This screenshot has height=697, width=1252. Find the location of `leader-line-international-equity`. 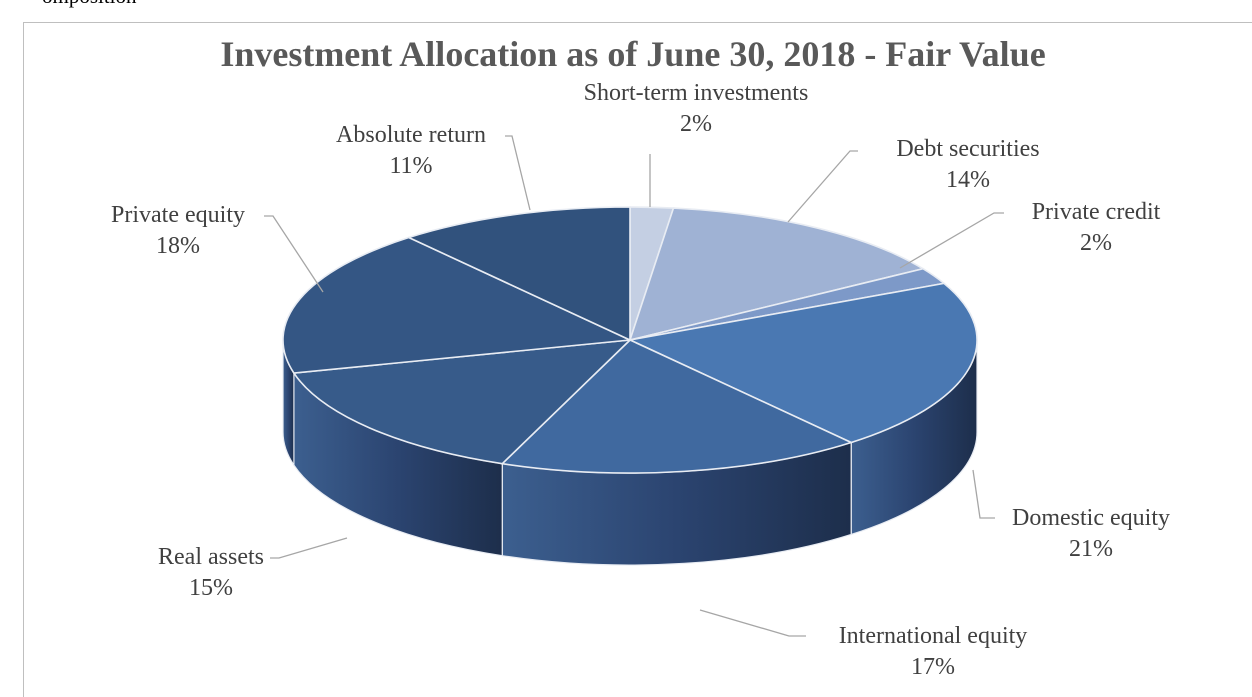

leader-line-international-equity is located at coordinates (752, 623).